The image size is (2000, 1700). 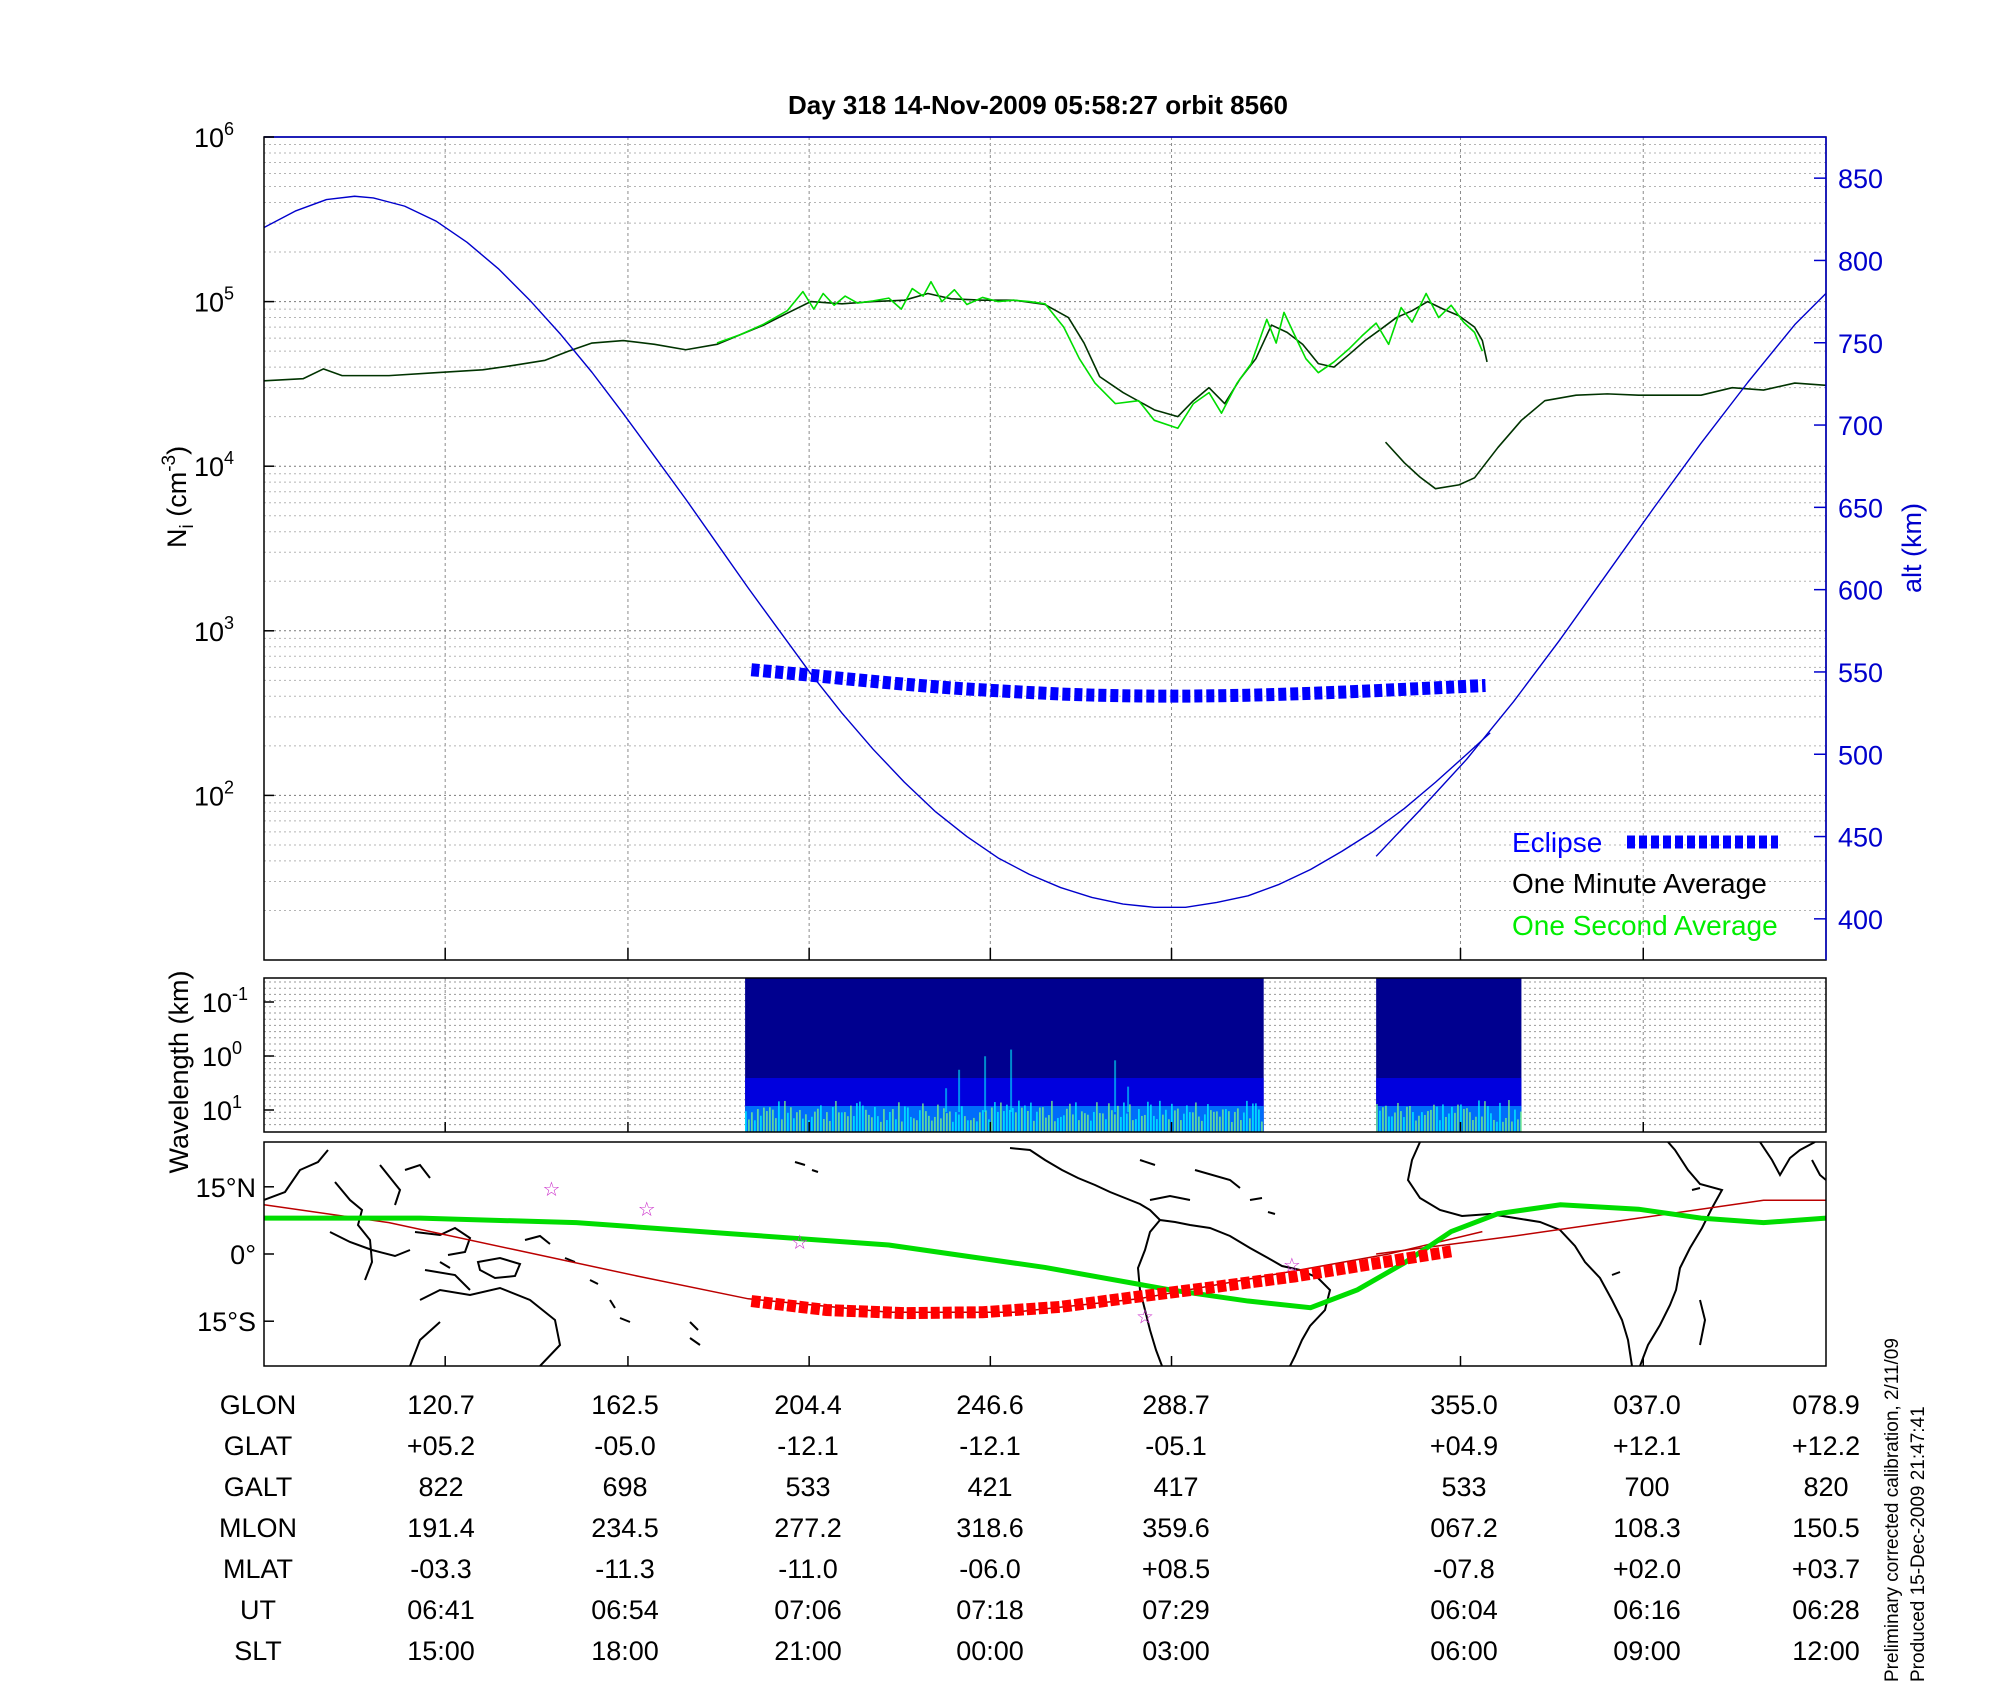 I want to click on table-cell-mlon-6: 108.3, so click(x=1647, y=1528).